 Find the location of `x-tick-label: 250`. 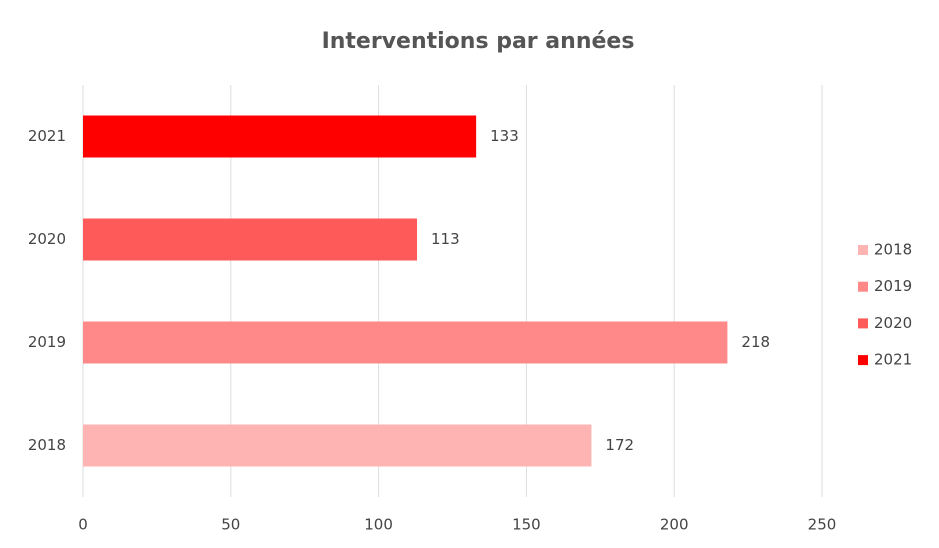

x-tick-label: 250 is located at coordinates (822, 525).